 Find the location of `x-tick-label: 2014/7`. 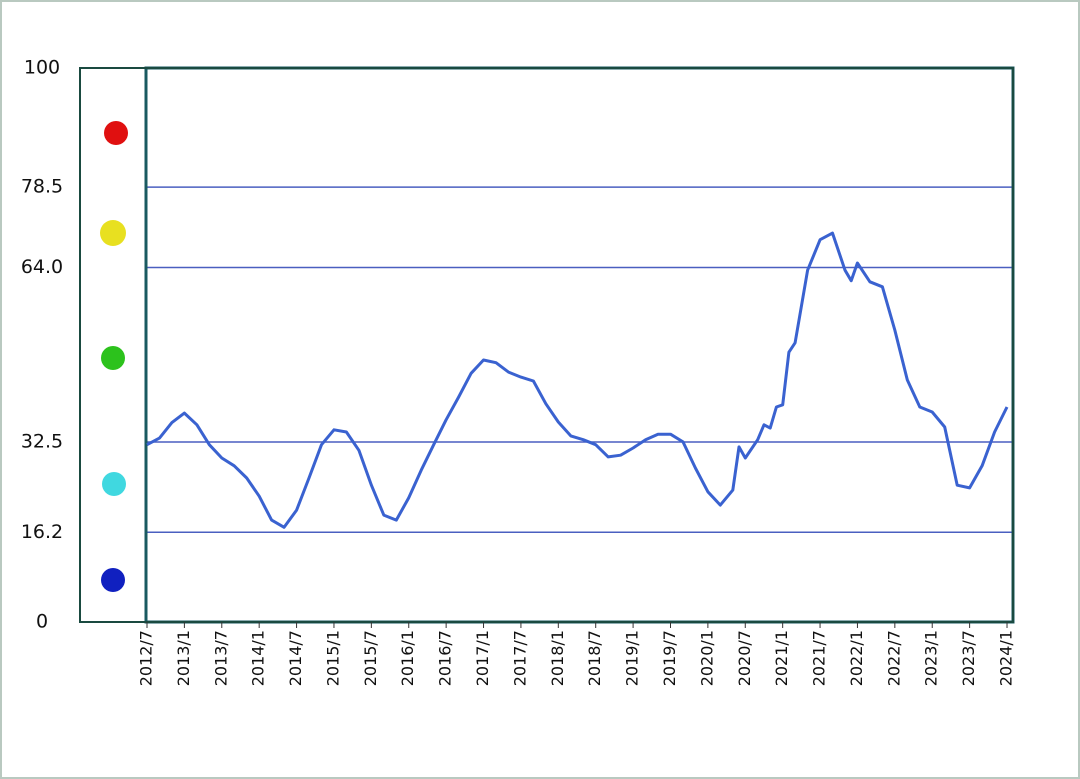

x-tick-label: 2014/7 is located at coordinates (295, 658).